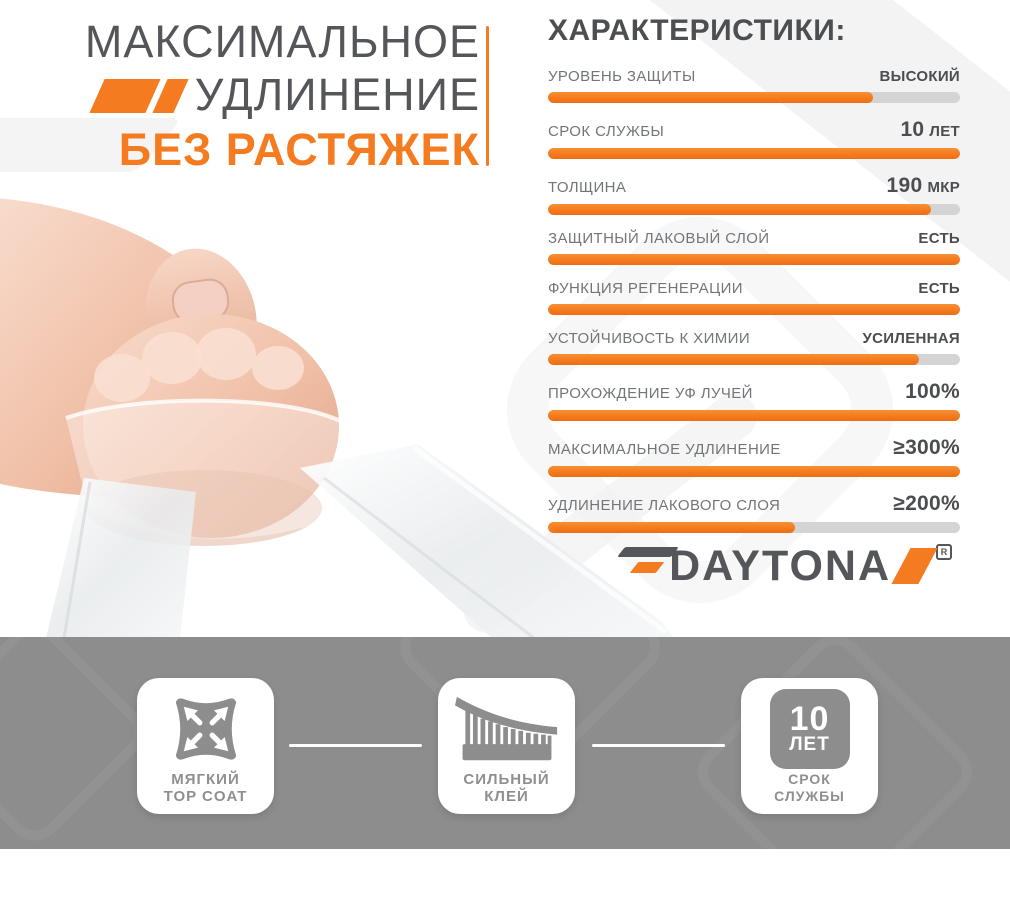 This screenshot has height=921, width=1010. What do you see at coordinates (205, 729) in the screenshot?
I see `stretch-pillow-icon` at bounding box center [205, 729].